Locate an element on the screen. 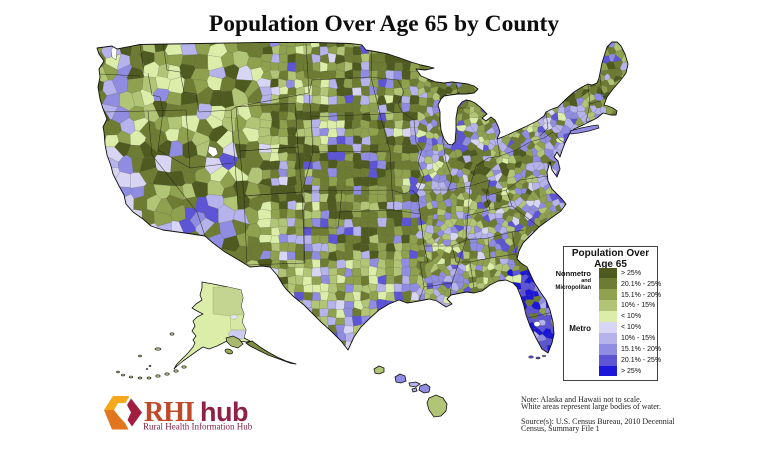 The height and width of the screenshot is (450, 768). svg-text: hub is located at coordinates (224, 412).